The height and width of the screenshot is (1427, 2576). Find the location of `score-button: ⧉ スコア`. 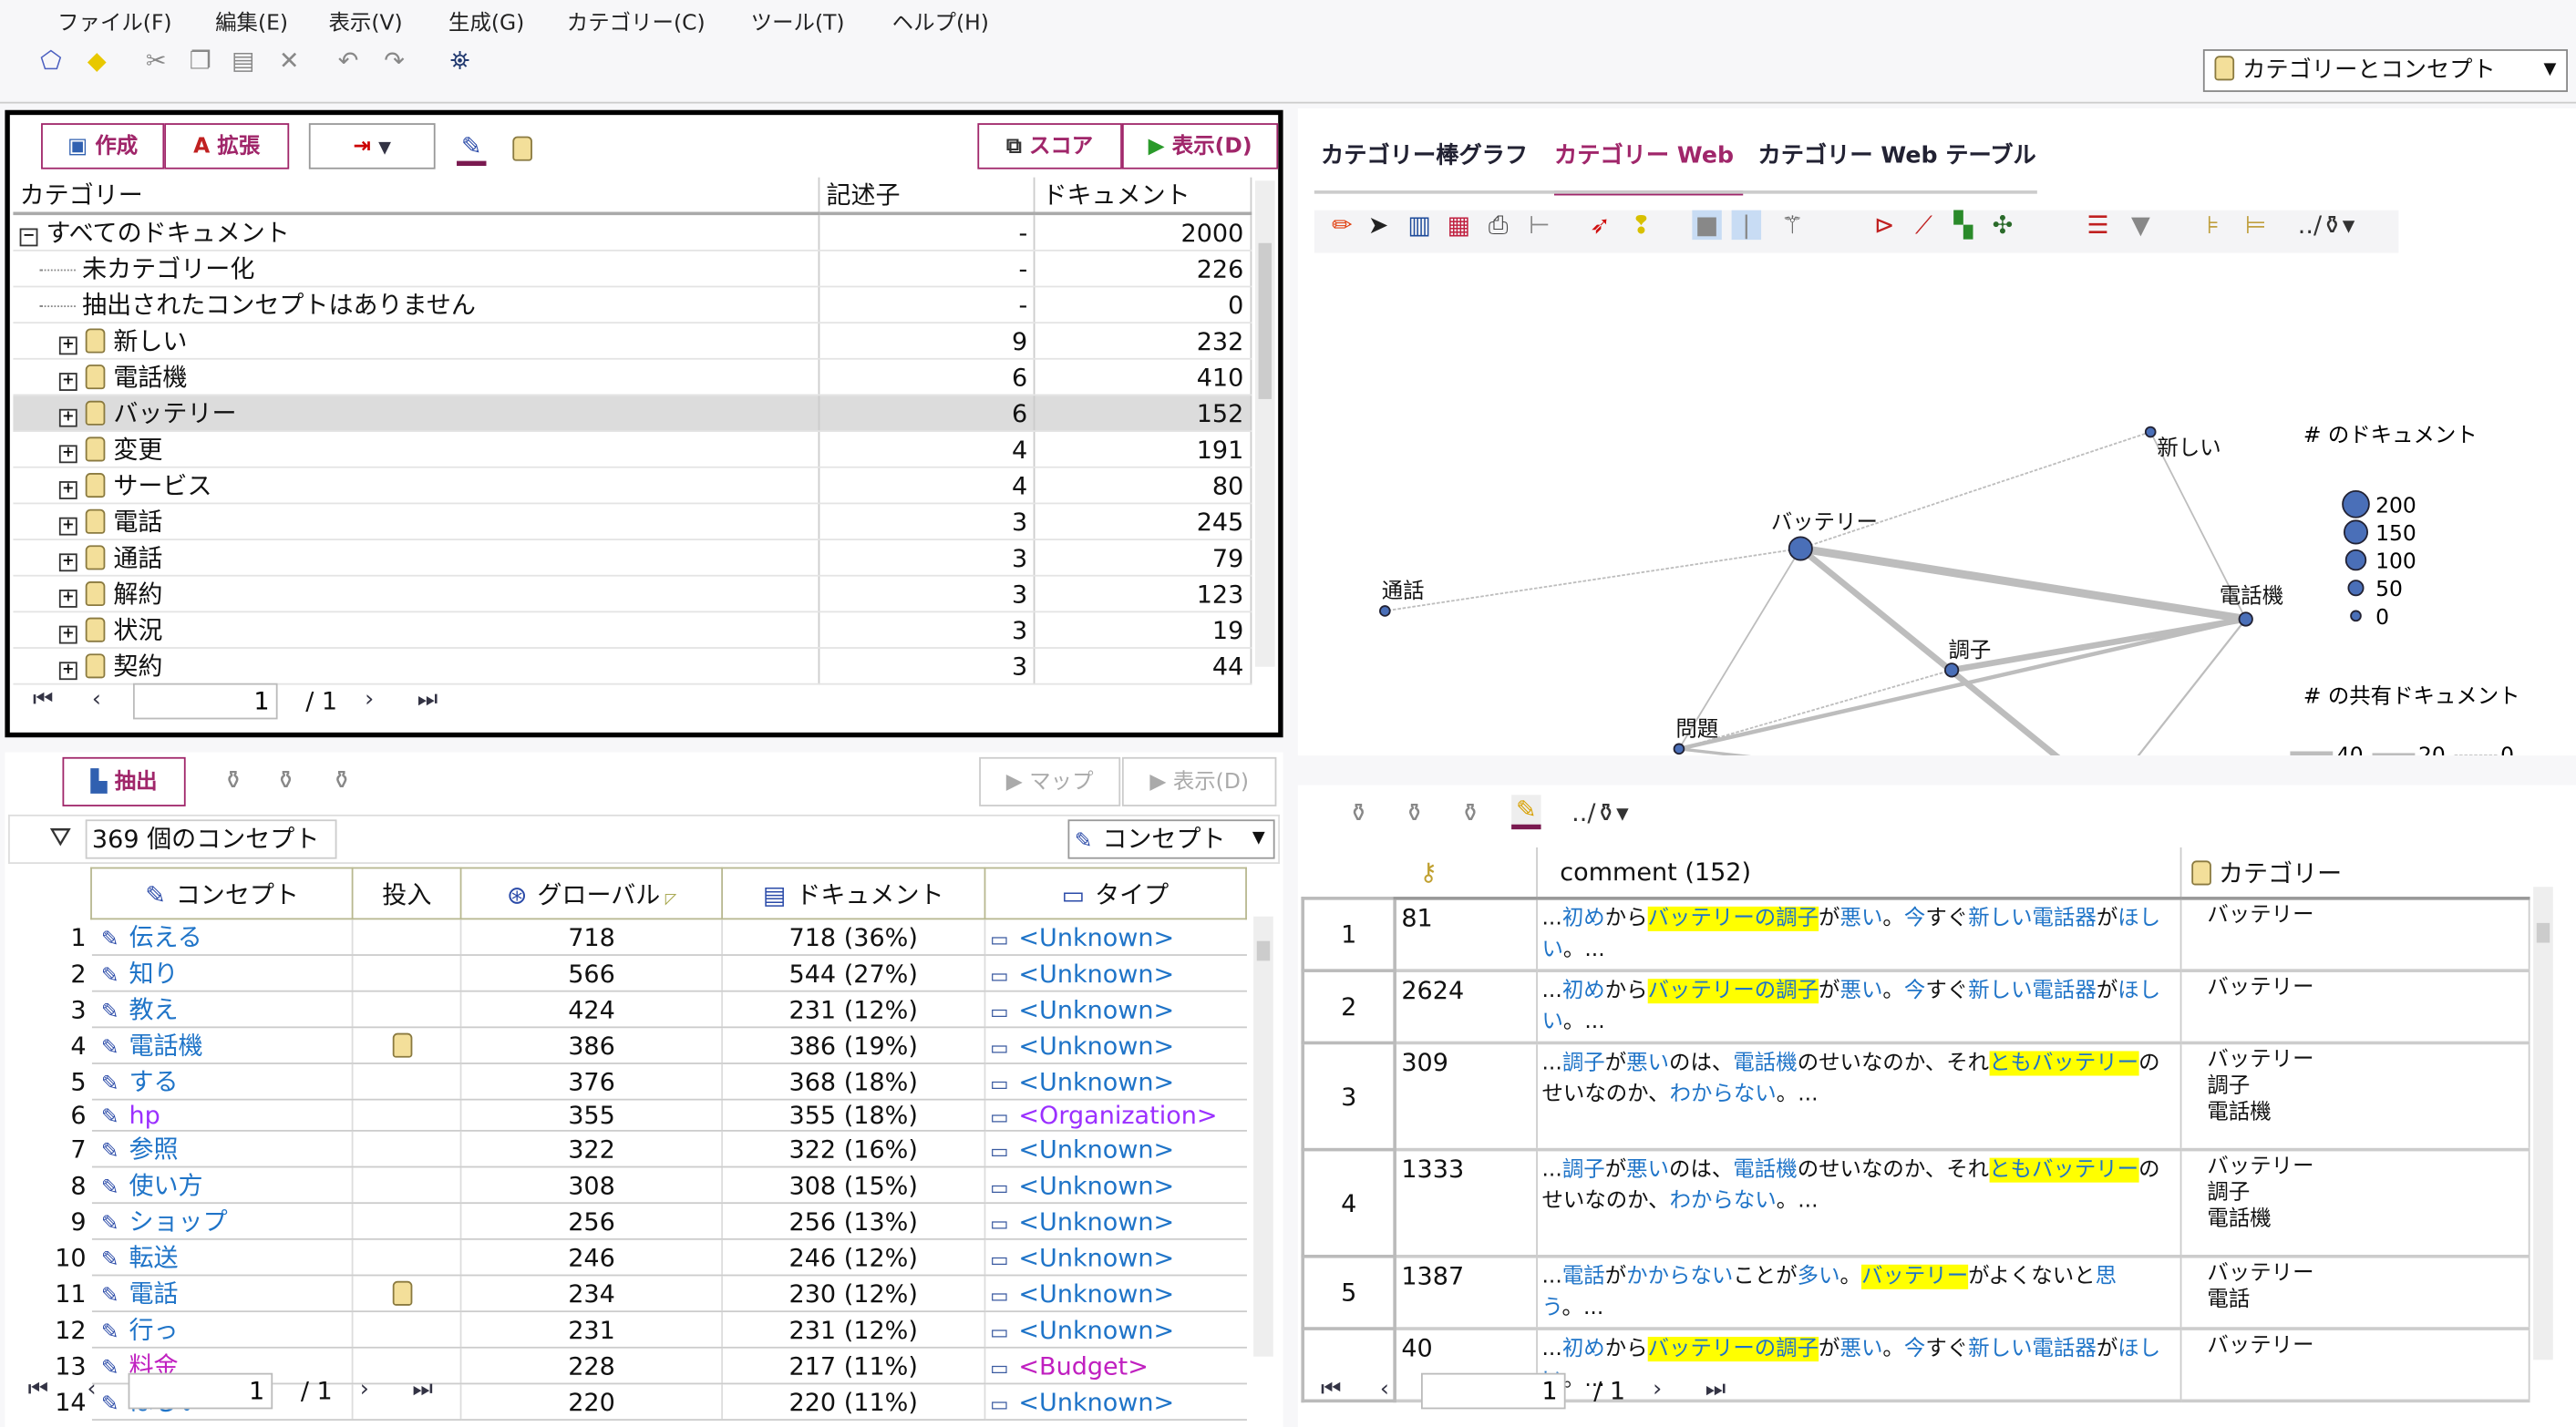

score-button: ⧉ スコア is located at coordinates (1049, 146).